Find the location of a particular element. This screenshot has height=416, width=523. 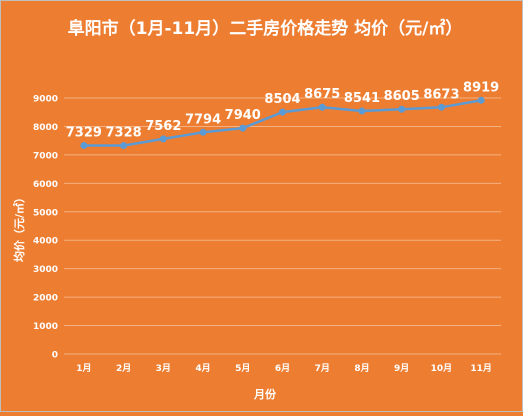

y-tick-label: 9000 is located at coordinates (45, 100).